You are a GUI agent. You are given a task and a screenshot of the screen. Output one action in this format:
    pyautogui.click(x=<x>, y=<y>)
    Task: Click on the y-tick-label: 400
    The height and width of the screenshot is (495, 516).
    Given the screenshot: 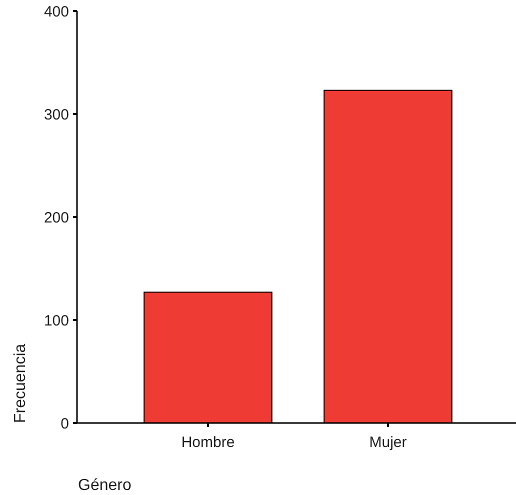 What is the action you would take?
    pyautogui.click(x=56, y=11)
    